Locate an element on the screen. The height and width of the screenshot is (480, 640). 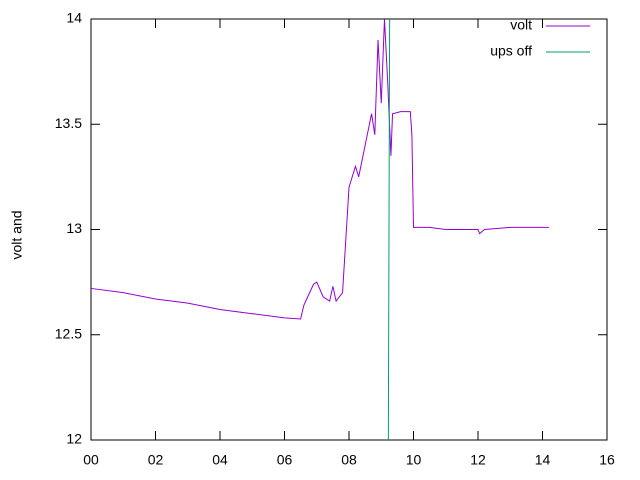
y-tick-label: 14 is located at coordinates (74, 18).